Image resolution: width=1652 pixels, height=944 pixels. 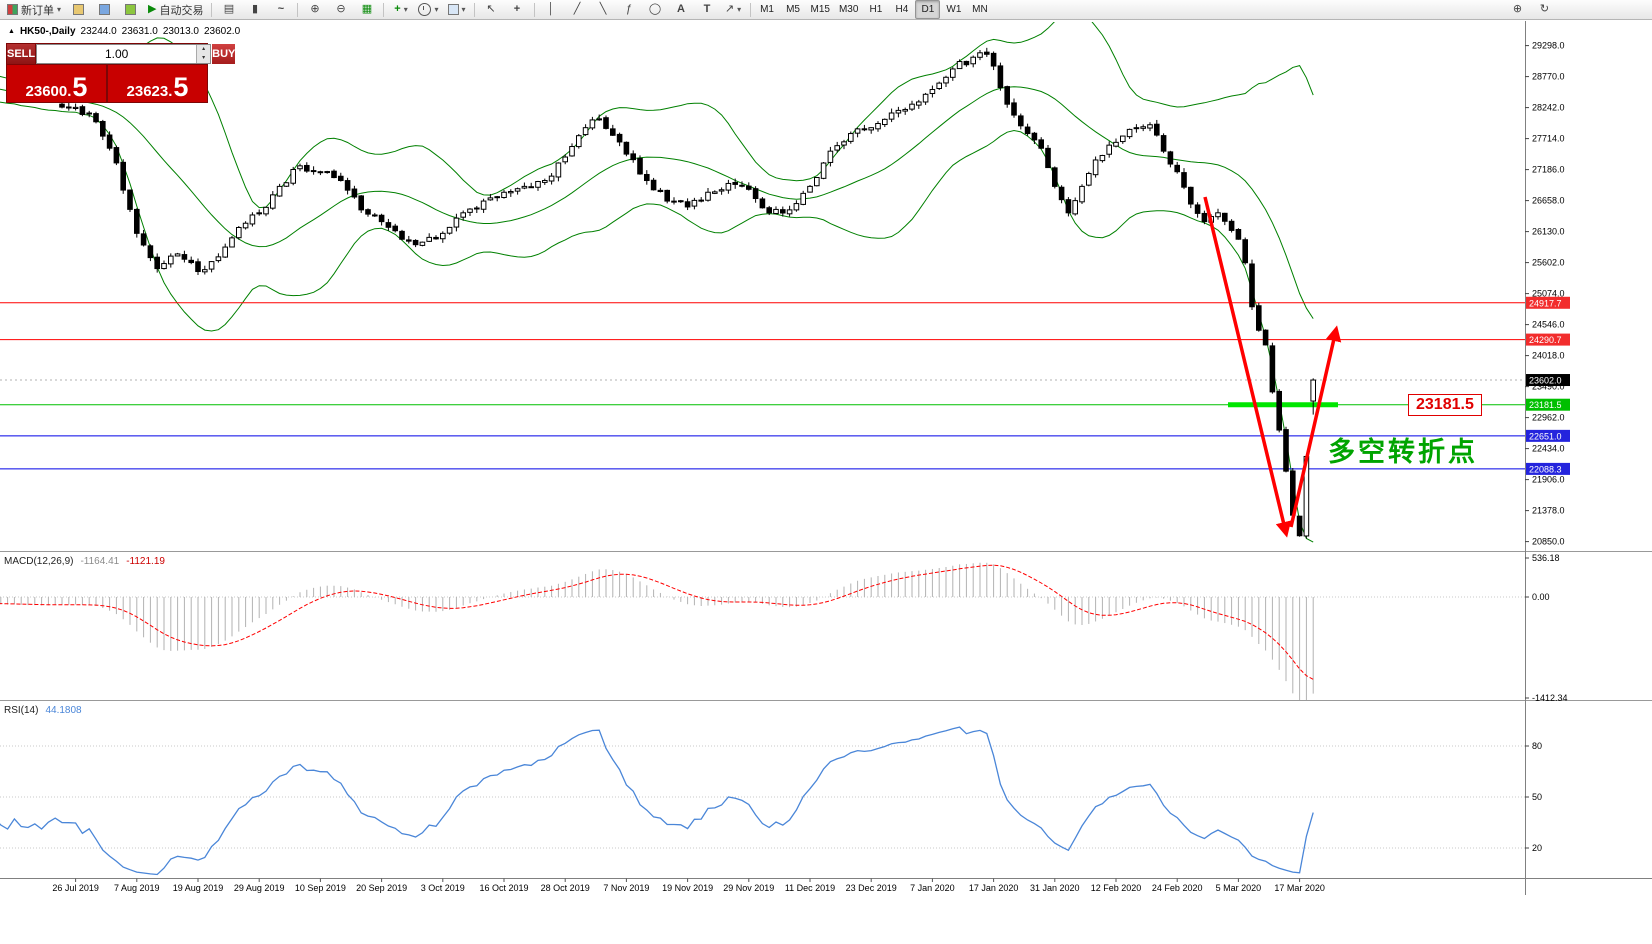 I want to click on price-level-tag-text: 24917.7, so click(x=1545, y=303).